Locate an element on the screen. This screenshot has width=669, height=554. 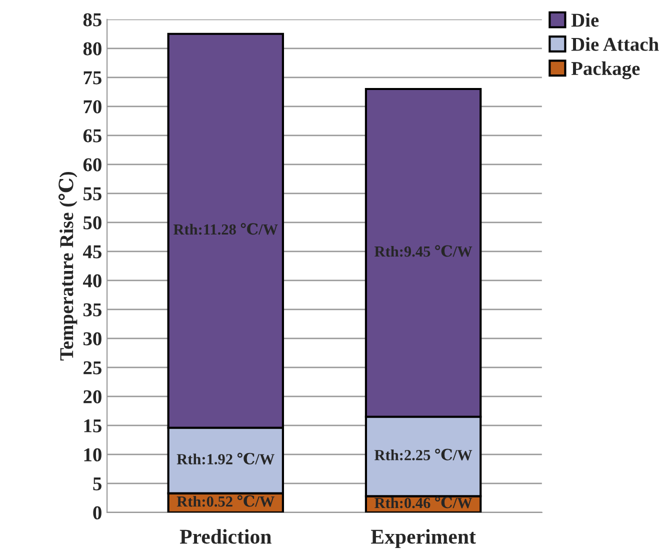
y-axis-title: Temperature Rise (℃) is located at coordinates (68, 266).